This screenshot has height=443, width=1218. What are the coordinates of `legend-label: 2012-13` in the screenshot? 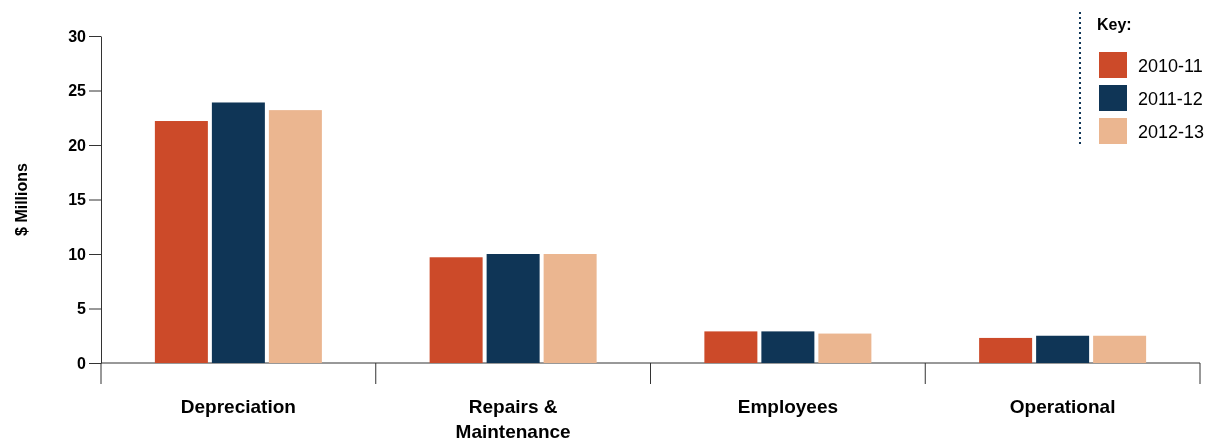 It's located at (1171, 132).